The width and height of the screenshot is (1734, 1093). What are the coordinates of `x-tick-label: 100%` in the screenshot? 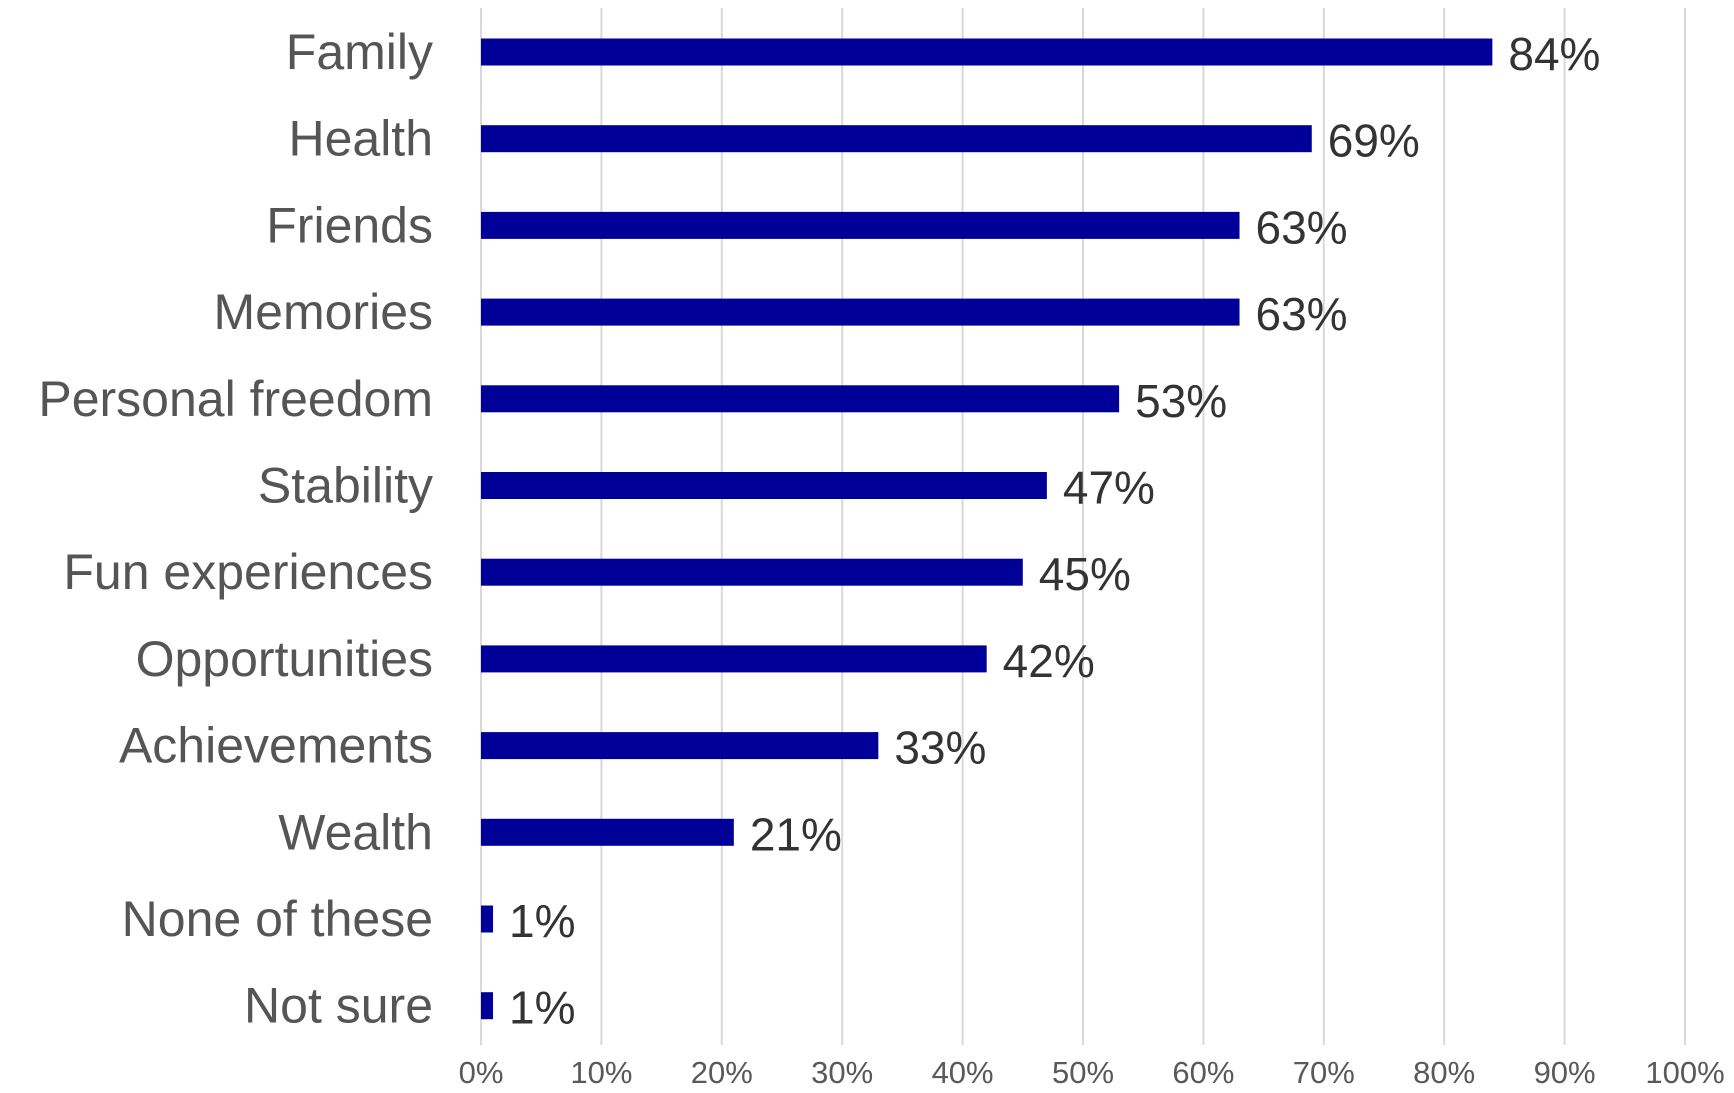 It's located at (1684, 1072).